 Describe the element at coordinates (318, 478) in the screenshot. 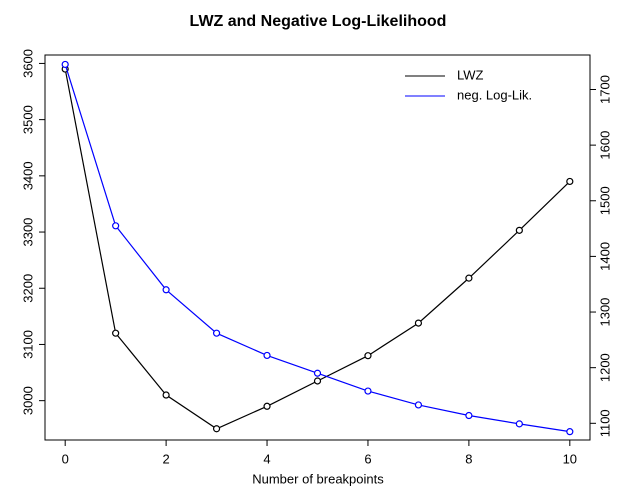

I see `x-axis-label: Number of breakpoints` at that location.